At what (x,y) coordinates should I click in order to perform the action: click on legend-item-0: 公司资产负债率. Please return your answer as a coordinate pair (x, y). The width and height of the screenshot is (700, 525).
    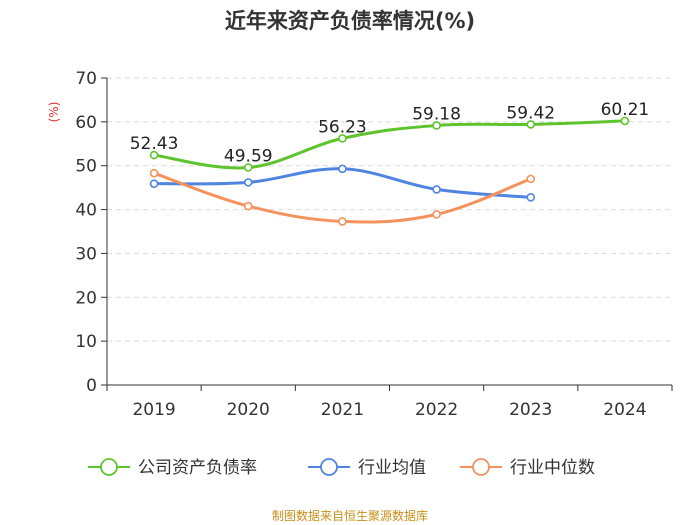
    Looking at the image, I should click on (172, 468).